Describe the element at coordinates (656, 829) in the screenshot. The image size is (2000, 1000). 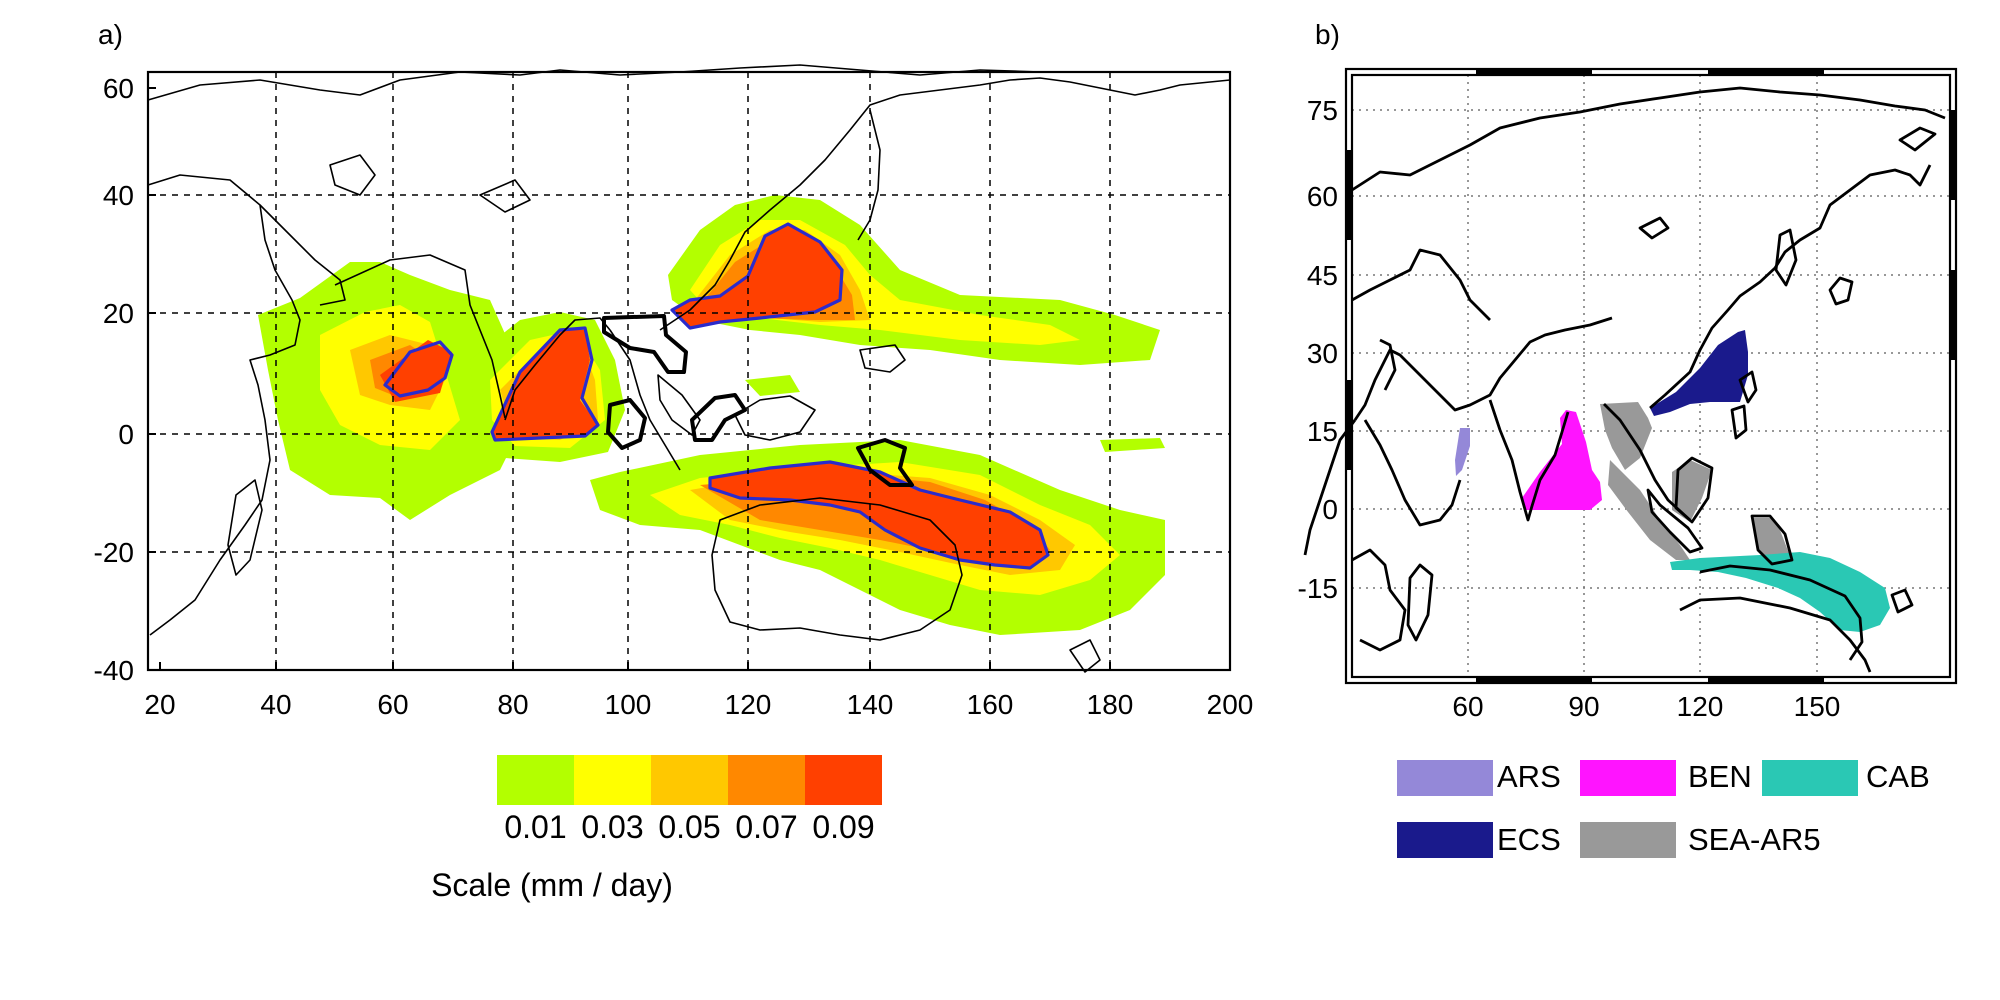
I see `colorbar: 0.01 0.03 0.05 0.07 0.09 Scale (mm / day)` at that location.